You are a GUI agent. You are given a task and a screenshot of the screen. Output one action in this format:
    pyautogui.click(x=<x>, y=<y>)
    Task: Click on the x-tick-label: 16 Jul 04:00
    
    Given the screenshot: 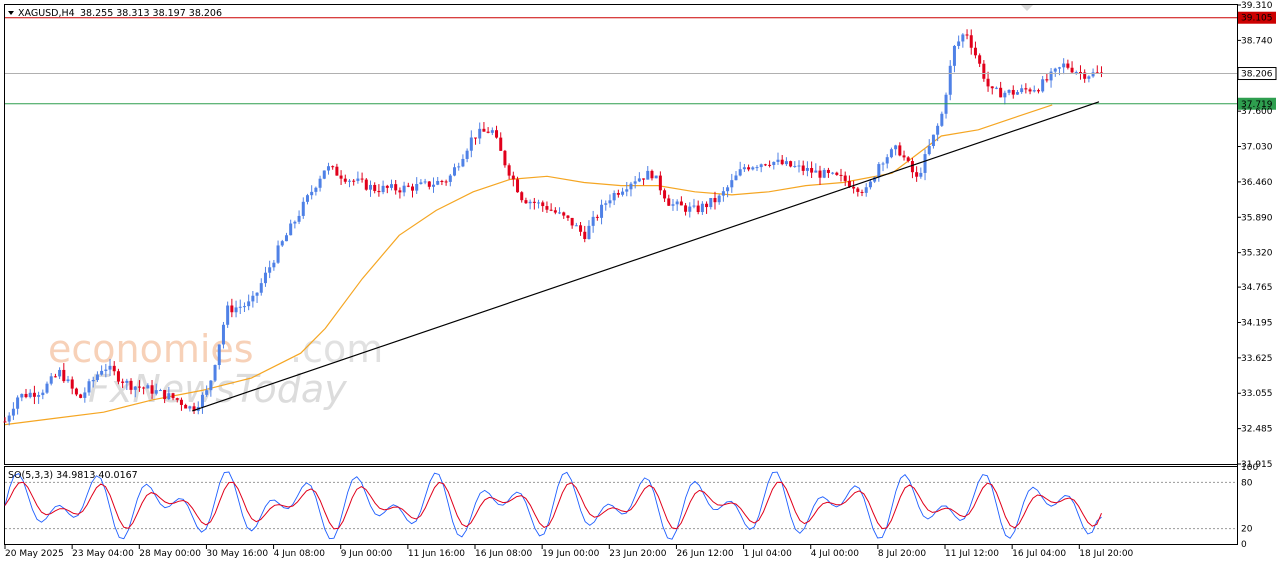 What is the action you would take?
    pyautogui.click(x=1039, y=554)
    